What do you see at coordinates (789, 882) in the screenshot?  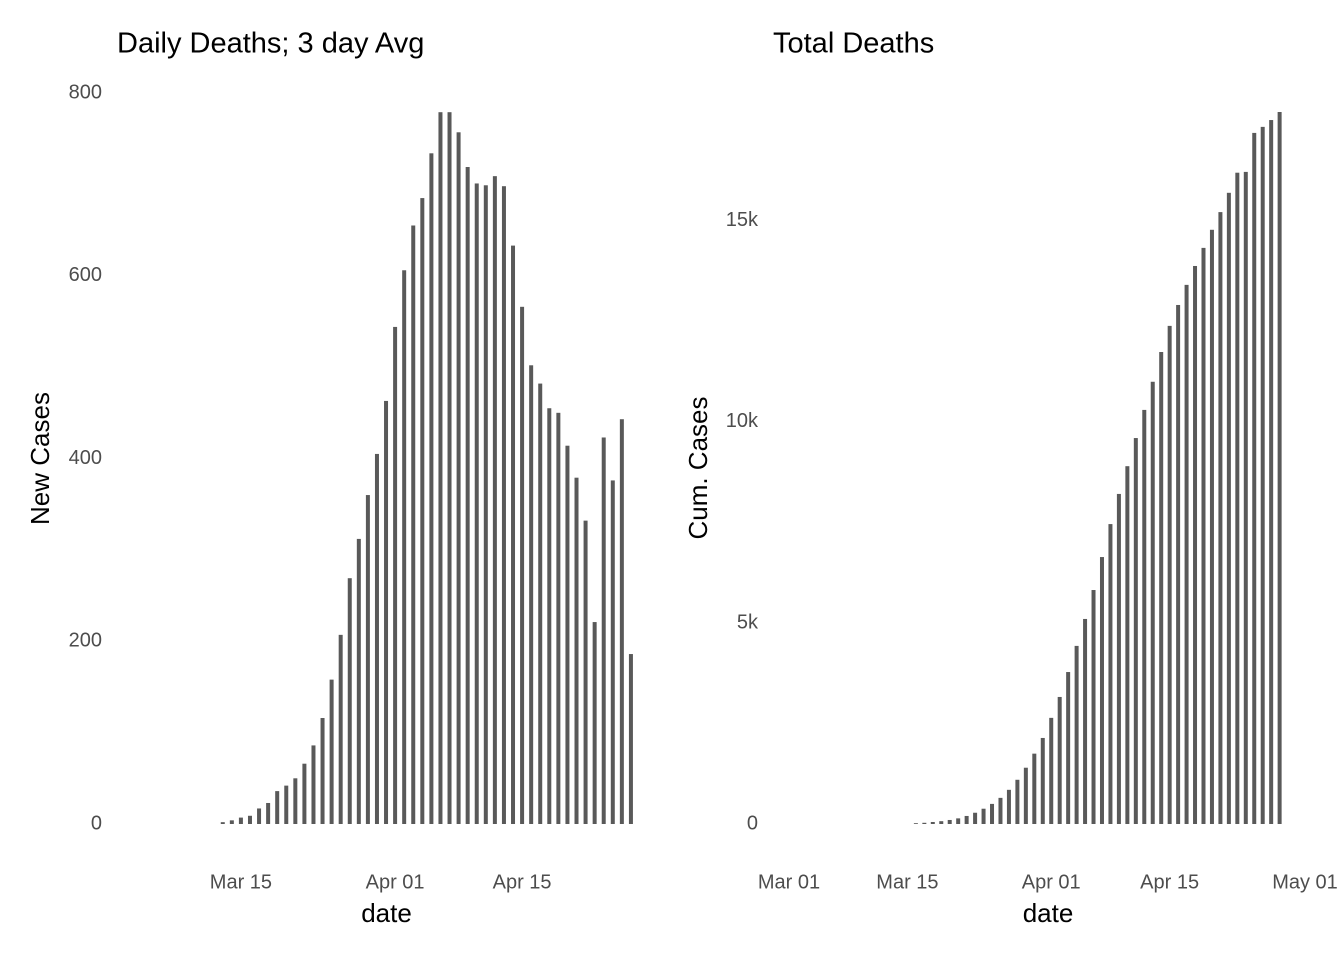 I see `x-tick-label: Mar 01` at bounding box center [789, 882].